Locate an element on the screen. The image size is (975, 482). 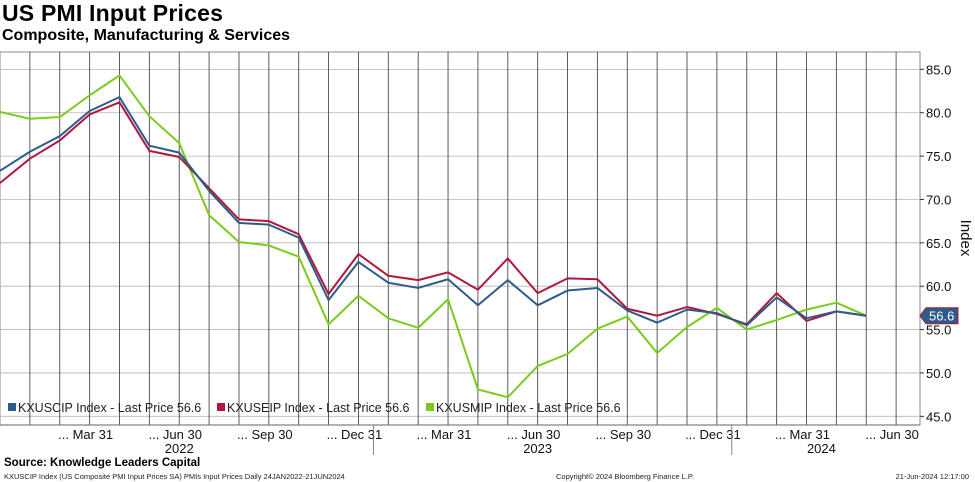
y-tick-label: 50.0 is located at coordinates (938, 373).